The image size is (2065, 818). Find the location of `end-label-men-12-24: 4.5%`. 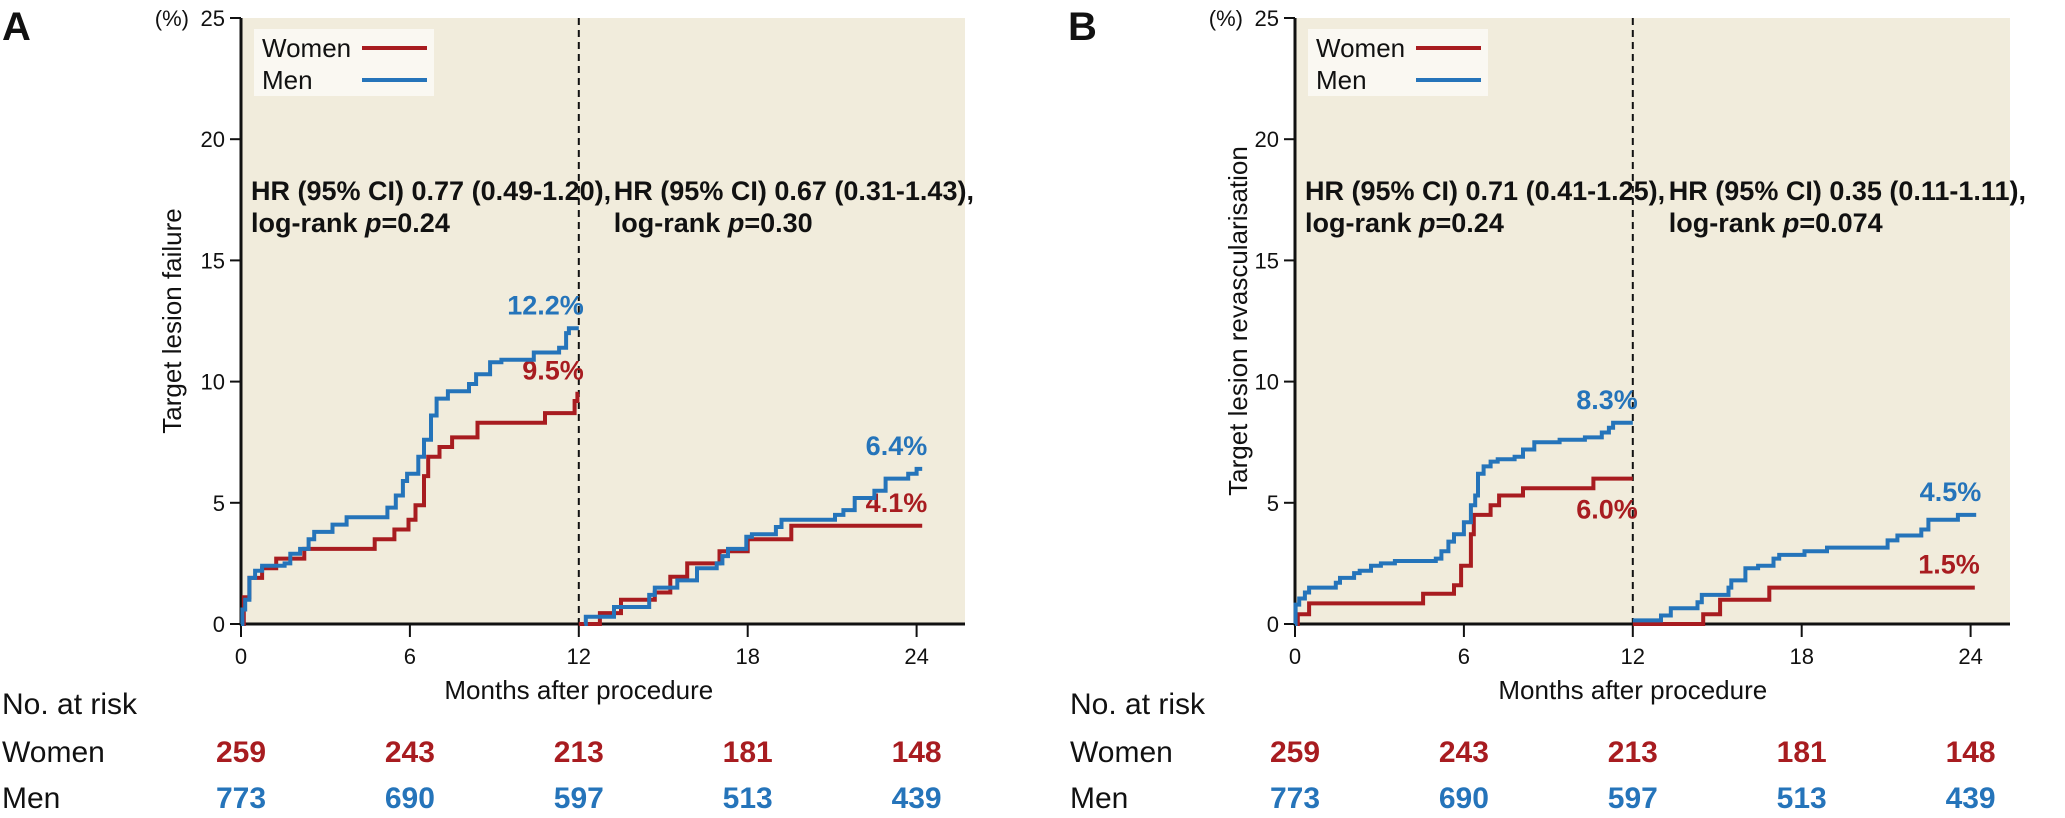

end-label-men-12-24: 4.5% is located at coordinates (1951, 492).